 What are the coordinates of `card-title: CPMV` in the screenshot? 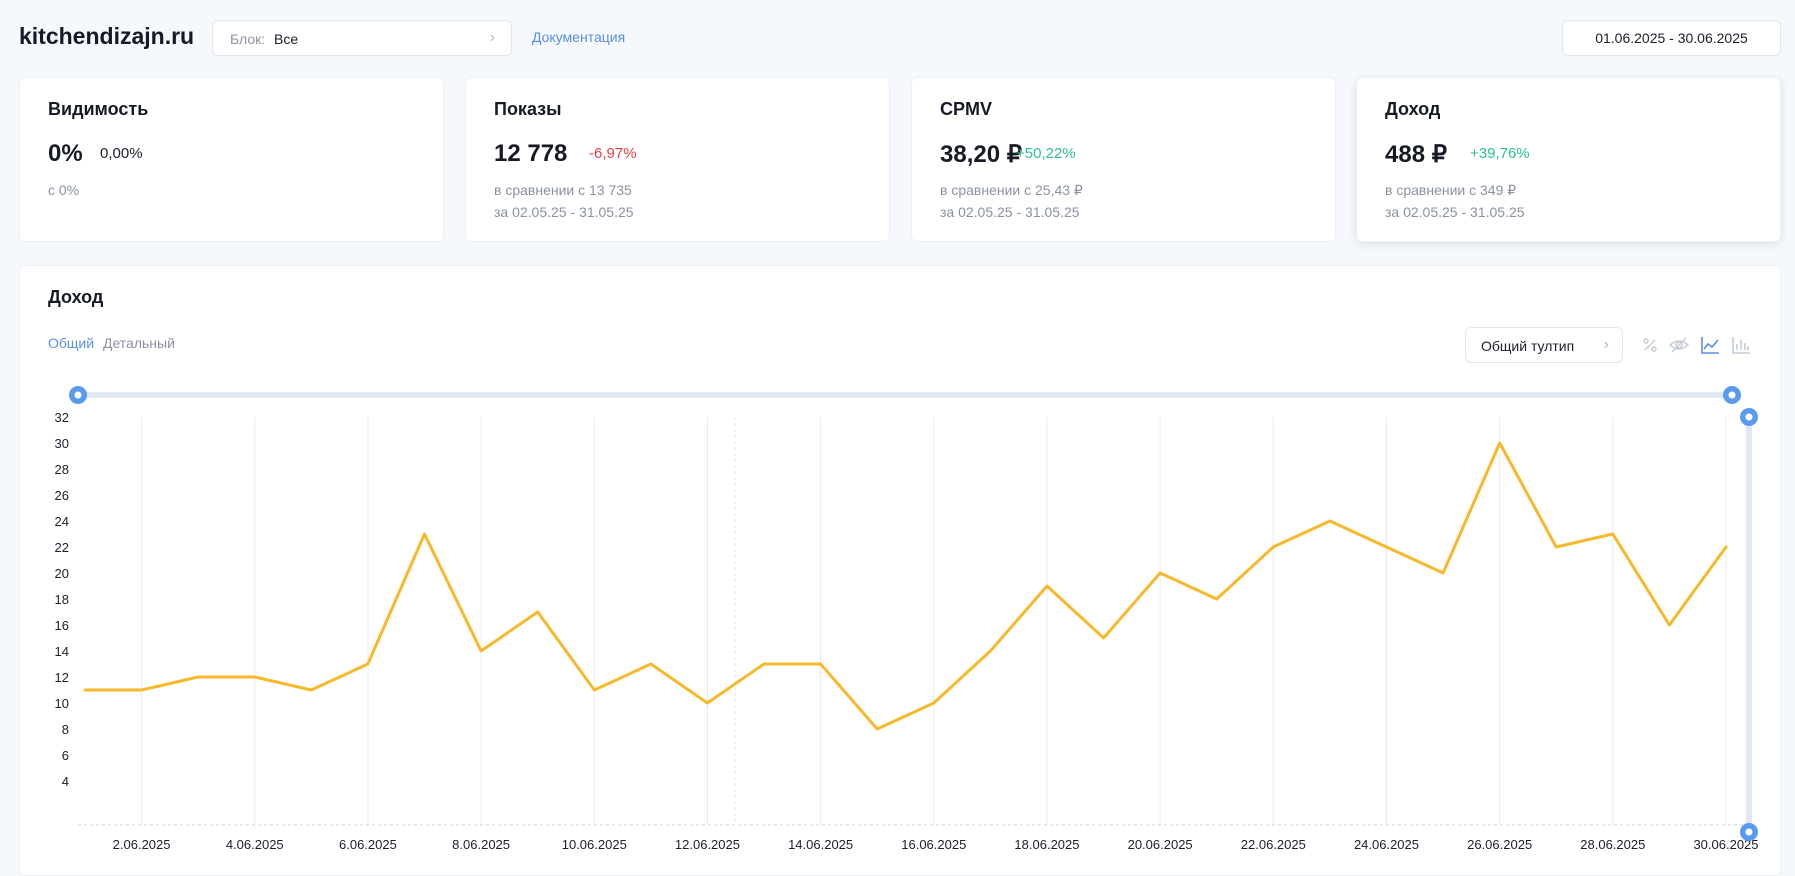 It's located at (966, 109).